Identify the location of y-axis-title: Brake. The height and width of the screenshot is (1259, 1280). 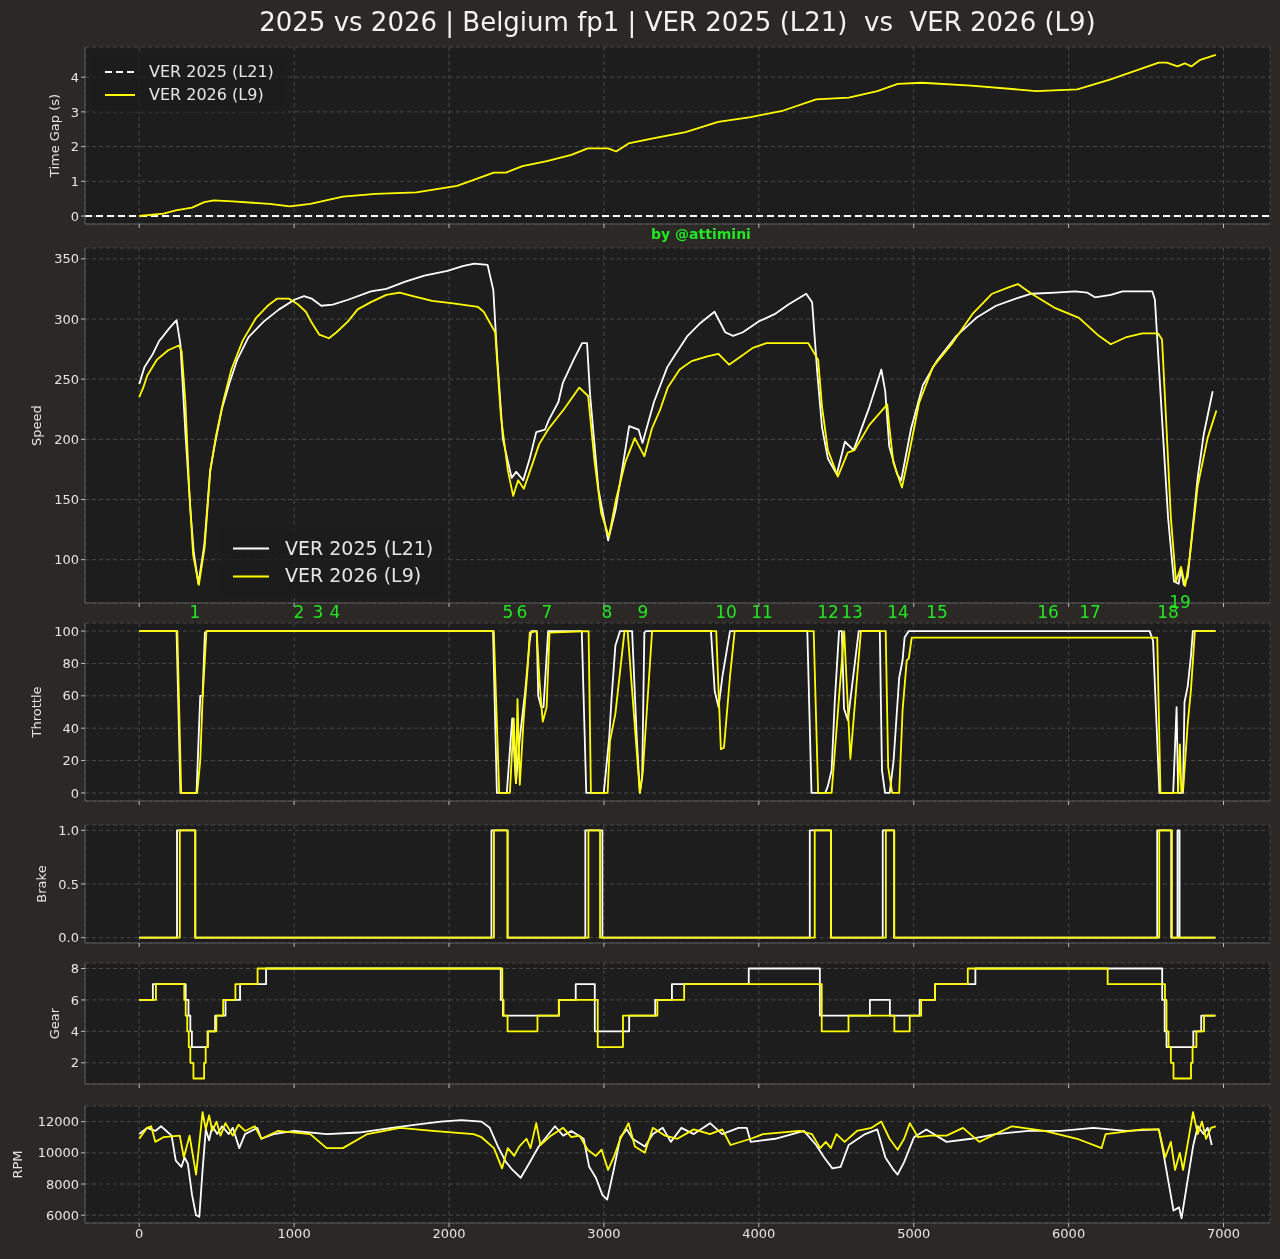
(41, 884).